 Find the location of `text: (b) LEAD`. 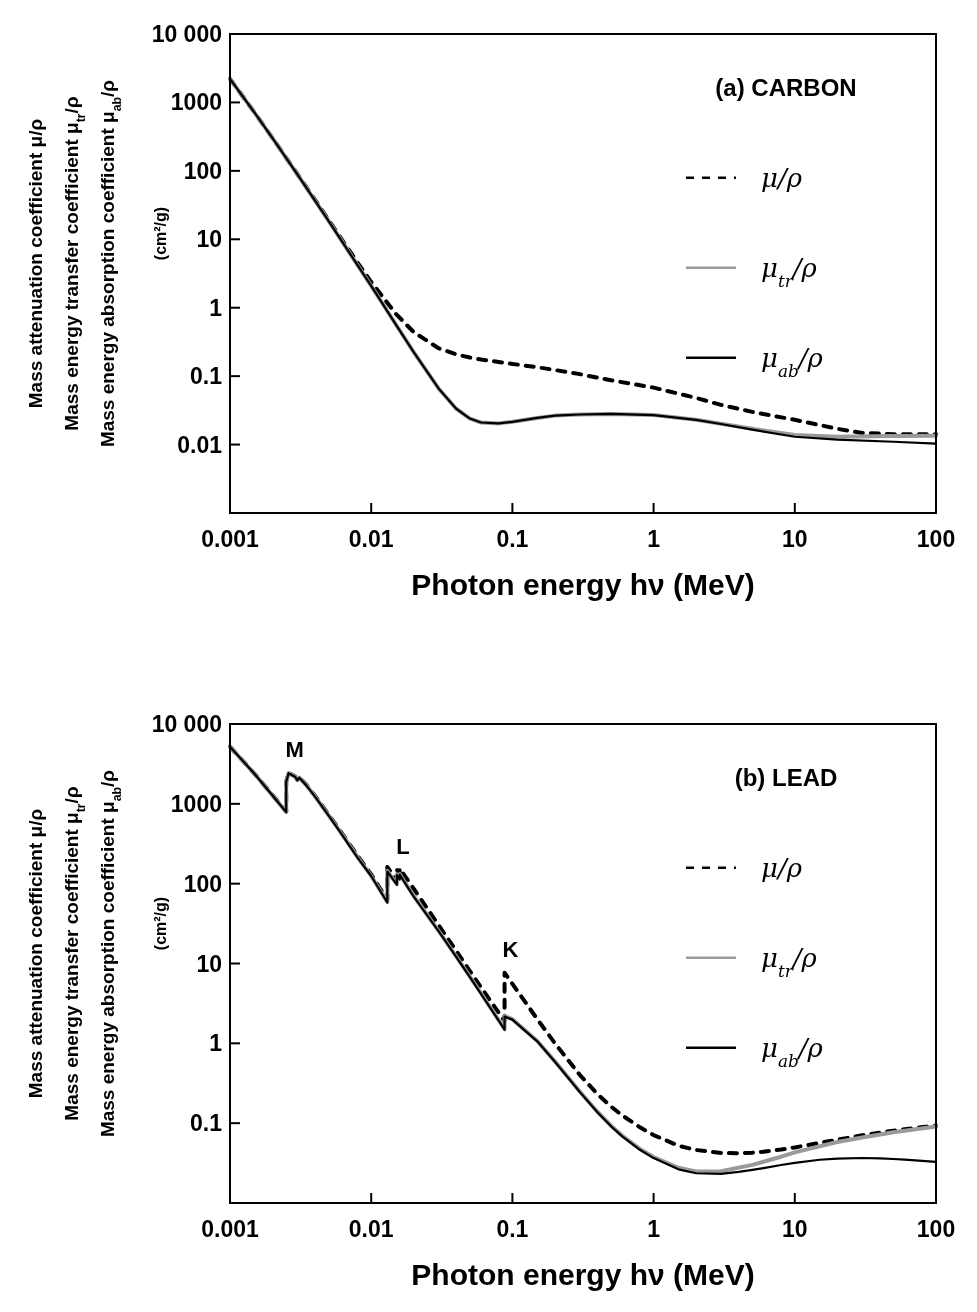

text: (b) LEAD is located at coordinates (786, 777).